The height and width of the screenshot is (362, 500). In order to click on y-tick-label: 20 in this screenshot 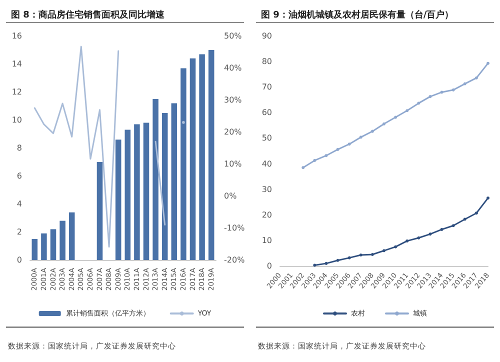, I will do `click(267, 215)`.